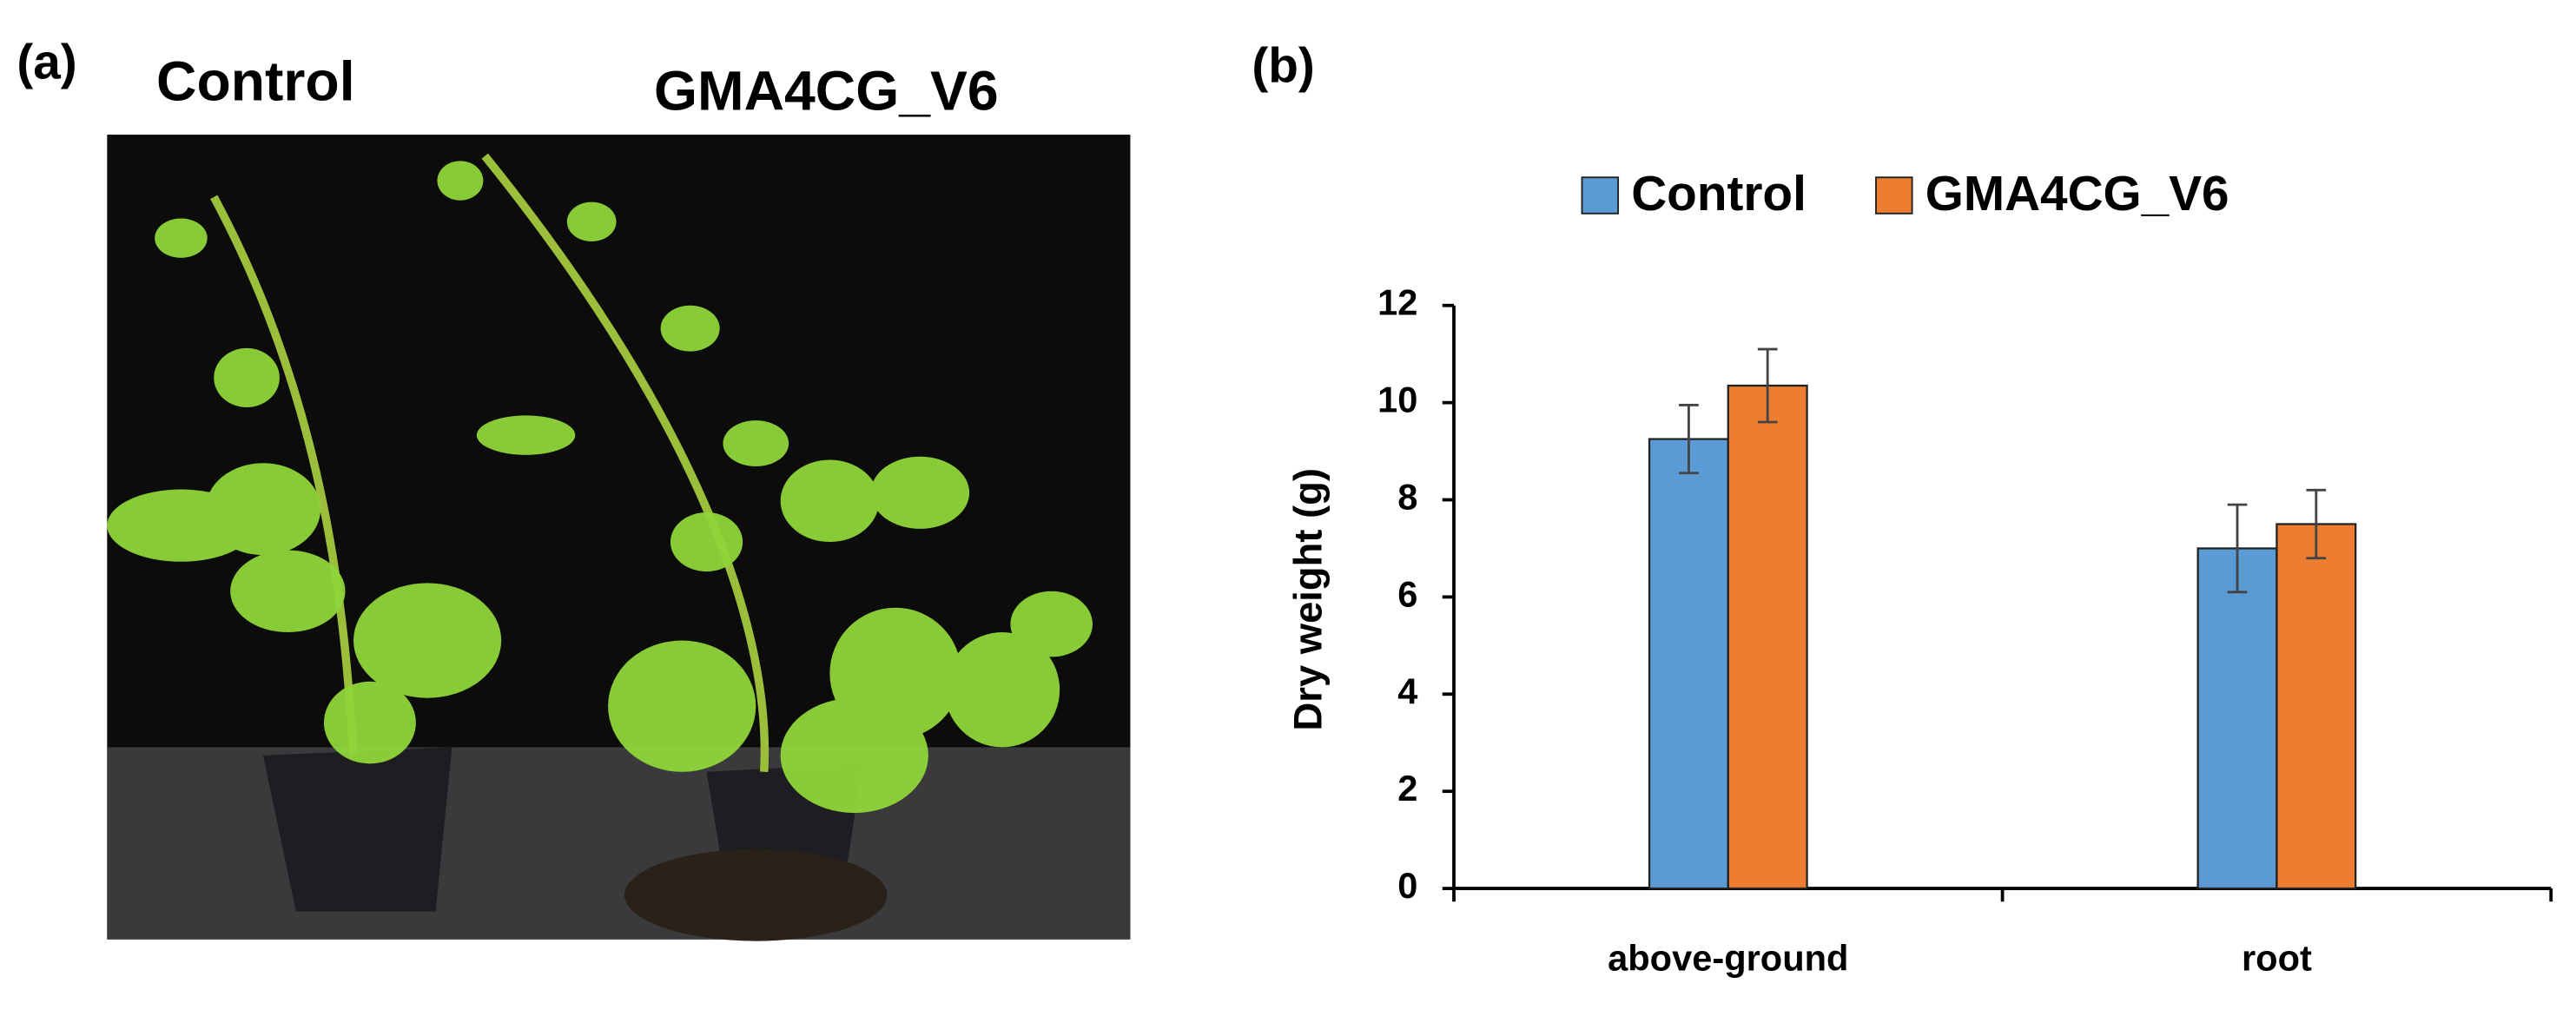 The image size is (2576, 1010). I want to click on y-tick-label: 4, so click(1407, 690).